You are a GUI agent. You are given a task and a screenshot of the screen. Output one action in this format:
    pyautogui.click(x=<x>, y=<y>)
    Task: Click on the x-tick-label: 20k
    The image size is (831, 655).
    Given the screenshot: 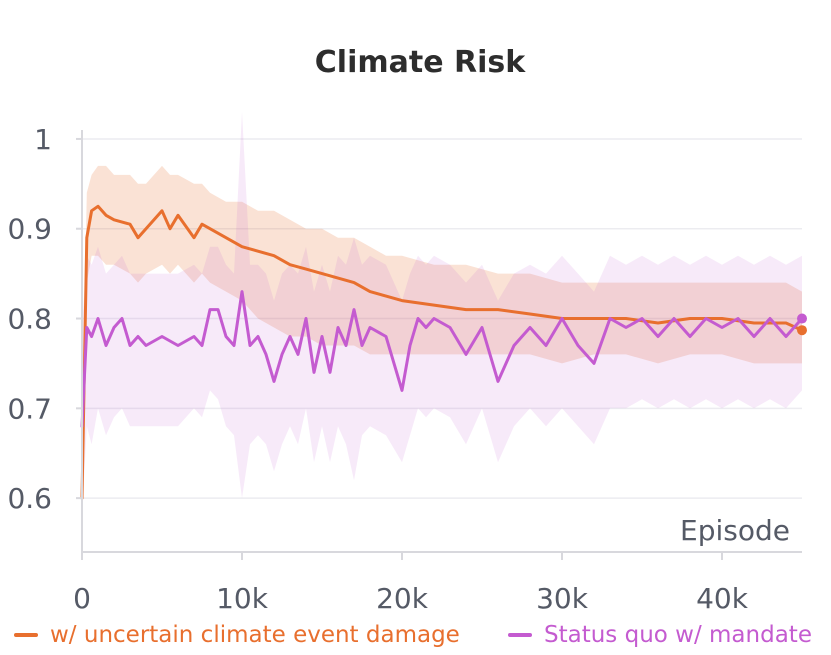 What is the action you would take?
    pyautogui.click(x=402, y=598)
    